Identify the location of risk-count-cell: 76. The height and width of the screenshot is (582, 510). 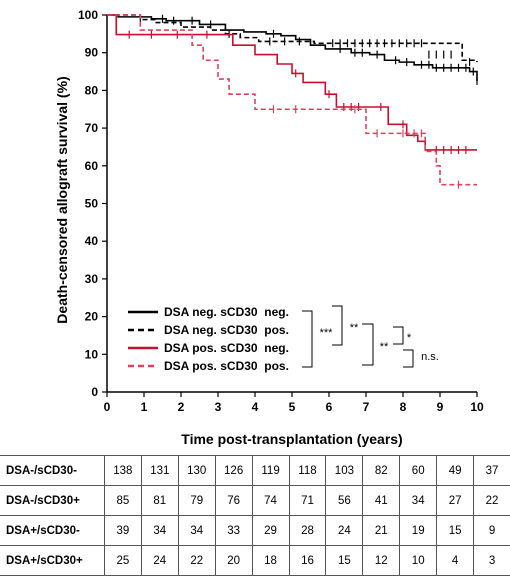
(233, 500).